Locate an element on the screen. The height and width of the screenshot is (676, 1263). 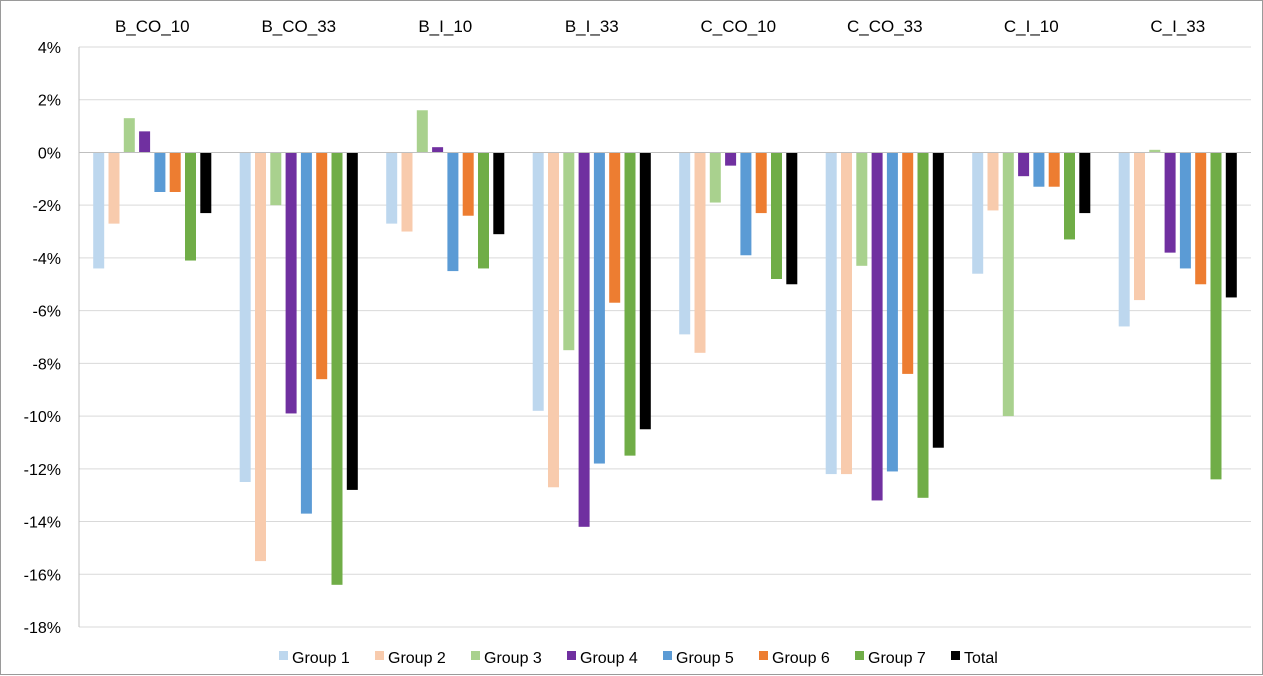
category-label: B_I_10 is located at coordinates (445, 26).